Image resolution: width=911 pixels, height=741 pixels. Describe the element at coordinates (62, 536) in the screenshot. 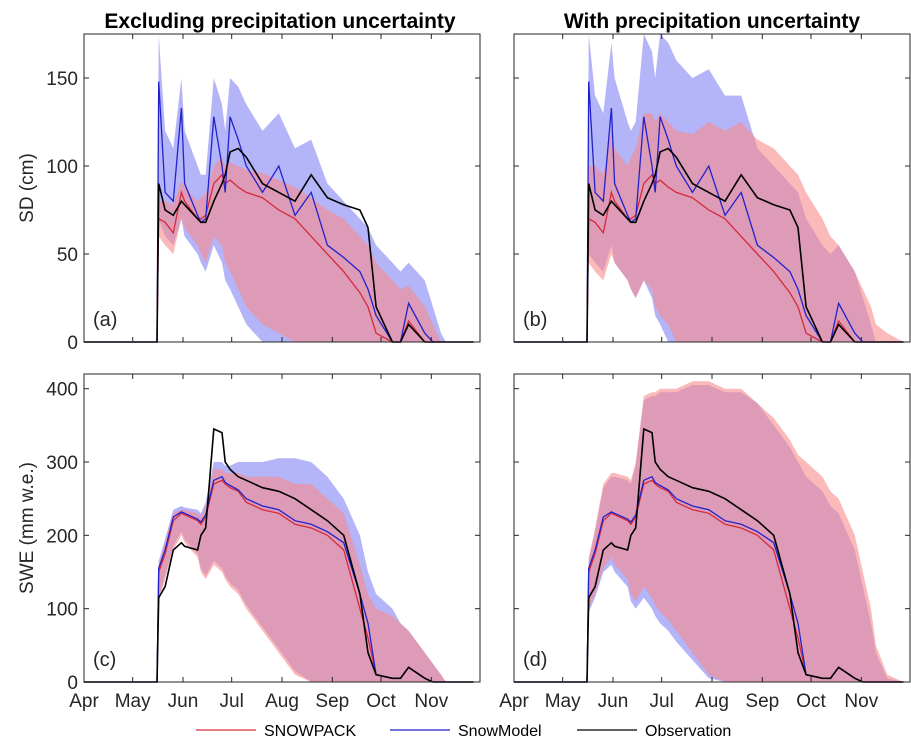

I see `y-tick-label: 200` at that location.